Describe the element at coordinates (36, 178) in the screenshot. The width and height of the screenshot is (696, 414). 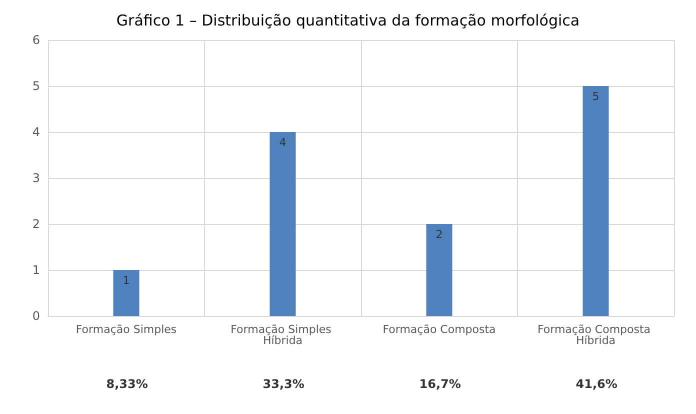
I see `y-tick-label: 3` at that location.